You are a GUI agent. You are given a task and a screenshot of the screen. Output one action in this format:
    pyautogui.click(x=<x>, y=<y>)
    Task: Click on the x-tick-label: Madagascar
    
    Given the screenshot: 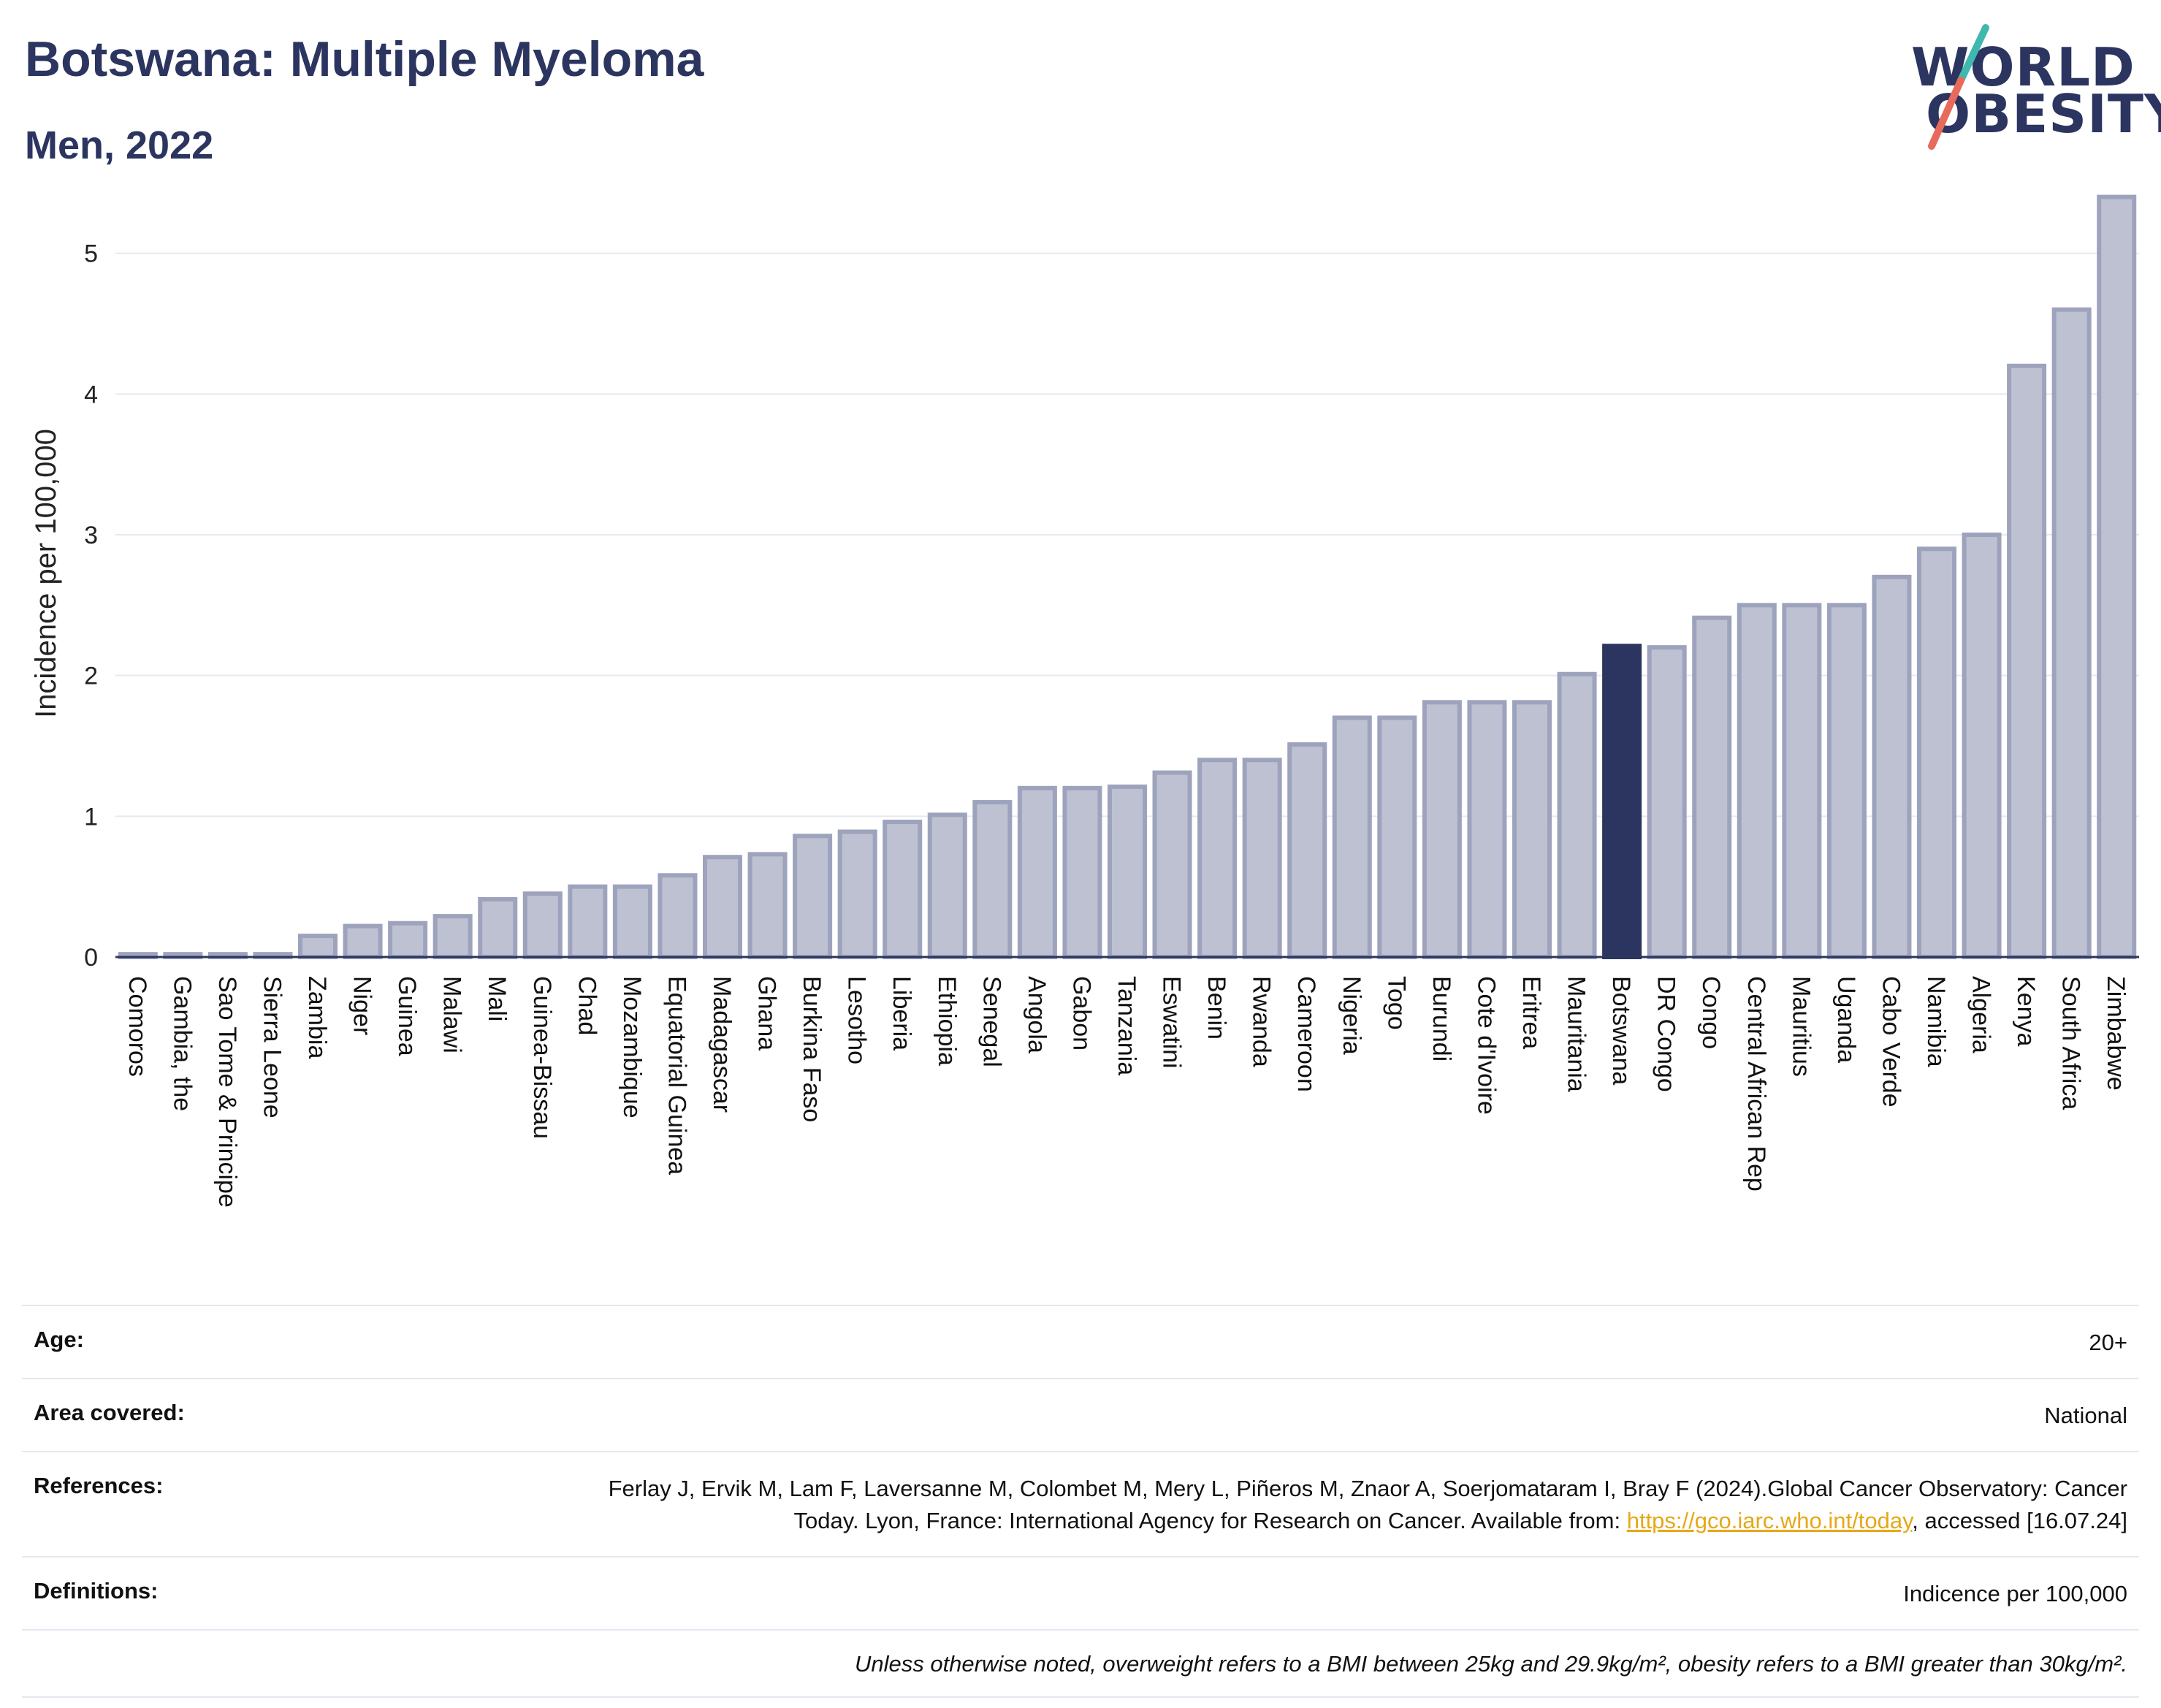 What is the action you would take?
    pyautogui.click(x=722, y=1044)
    